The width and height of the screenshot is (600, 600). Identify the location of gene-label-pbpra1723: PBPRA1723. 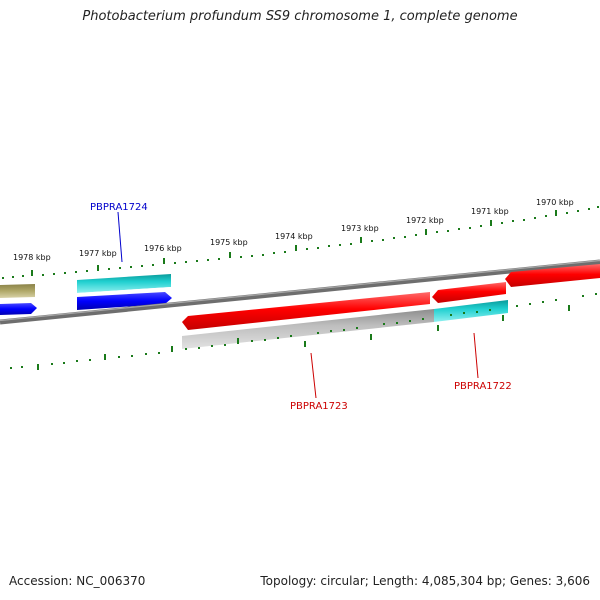
(319, 406).